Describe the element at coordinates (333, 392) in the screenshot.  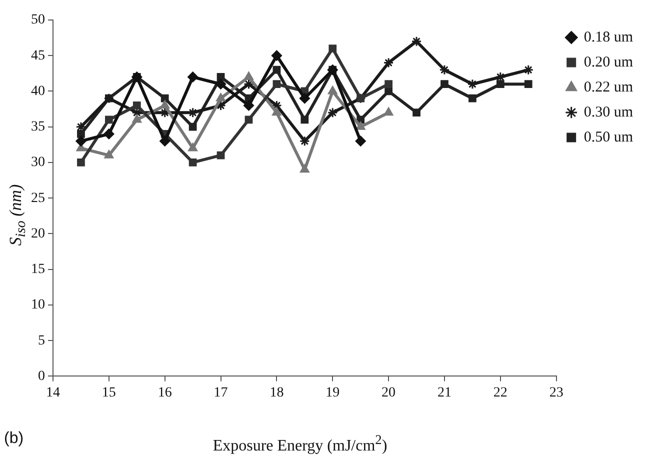
I see `x-tick-label: 19` at that location.